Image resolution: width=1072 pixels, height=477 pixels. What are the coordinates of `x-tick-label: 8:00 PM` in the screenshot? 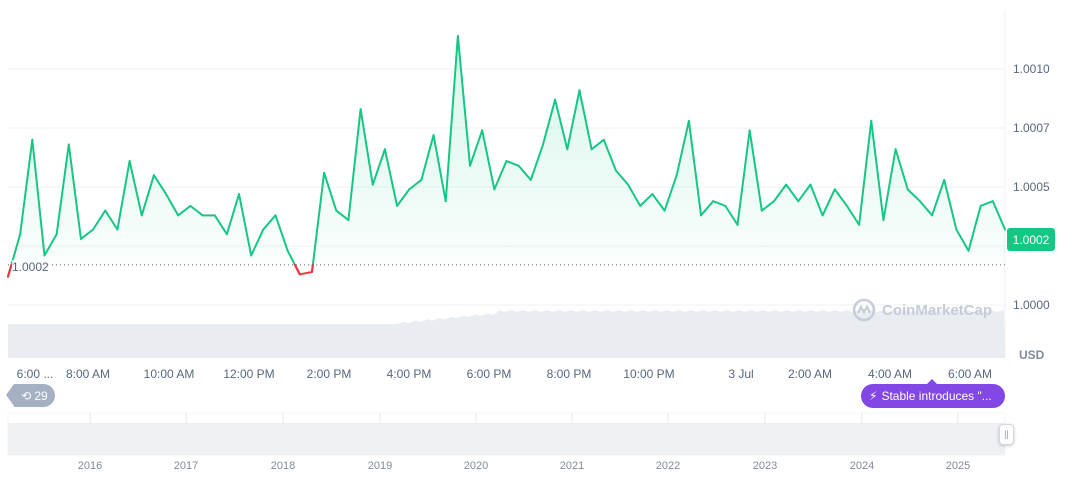 It's located at (569, 374).